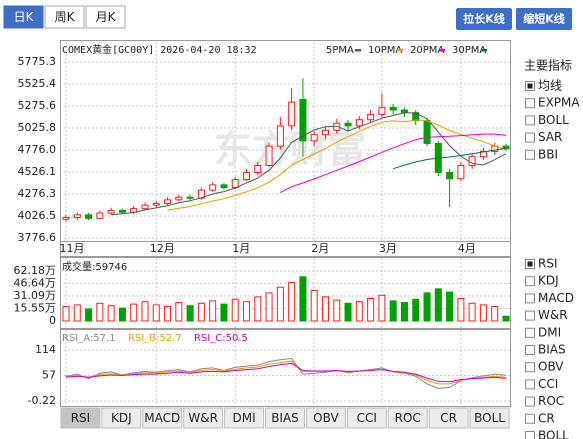 Image resolution: width=583 pixels, height=439 pixels. Describe the element at coordinates (241, 248) in the screenshot. I see `x-tick-label: 1月` at that location.